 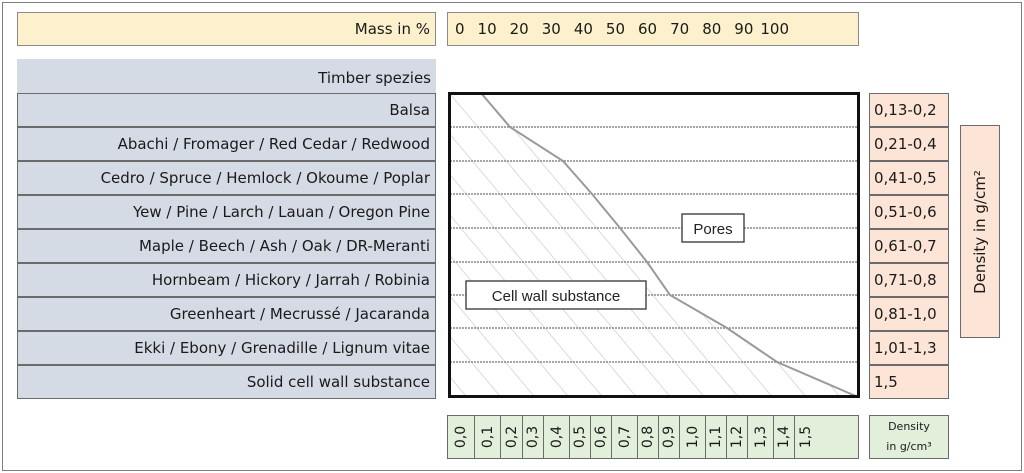 I want to click on x-tick: 1,3, so click(x=761, y=437).